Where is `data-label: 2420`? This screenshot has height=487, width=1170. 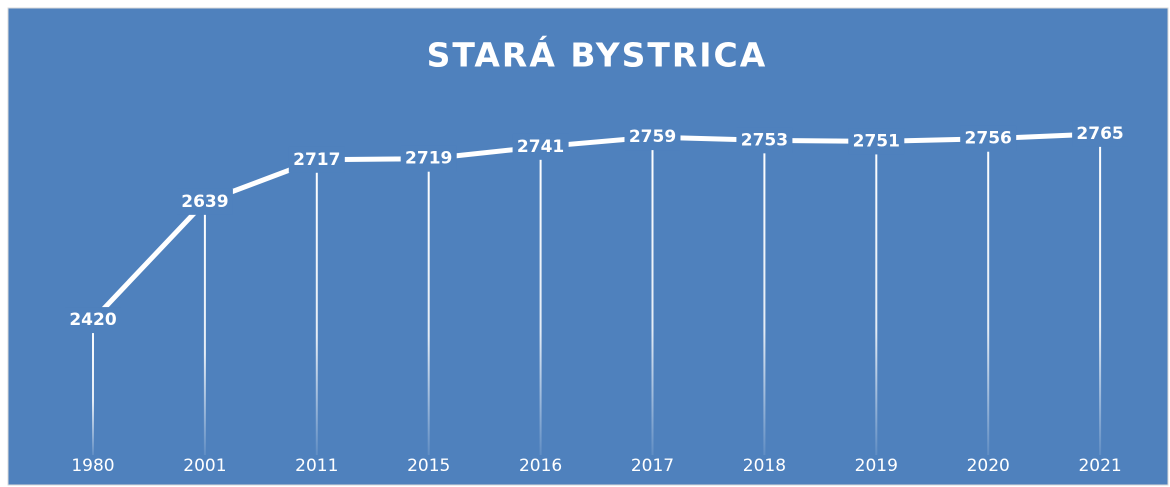 data-label: 2420 is located at coordinates (92, 320).